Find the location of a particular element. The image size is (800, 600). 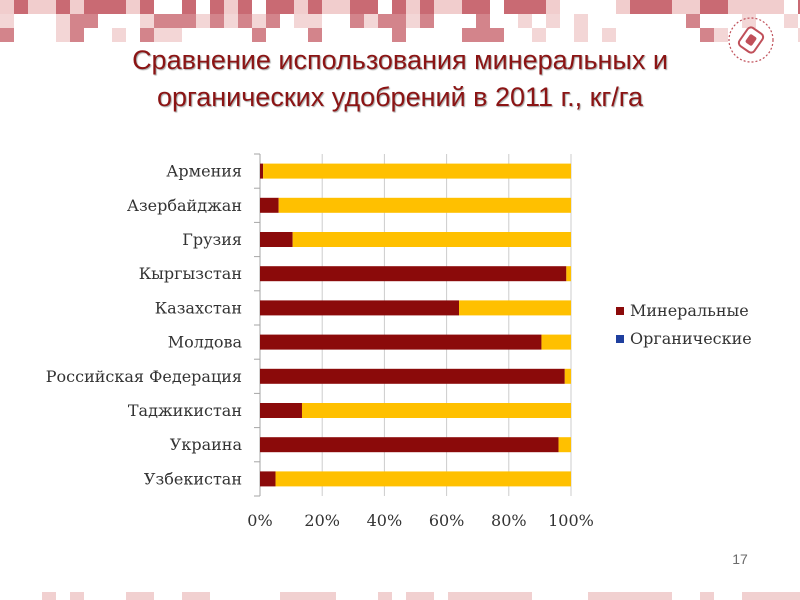

x-tick-label: 80% is located at coordinates (509, 520).